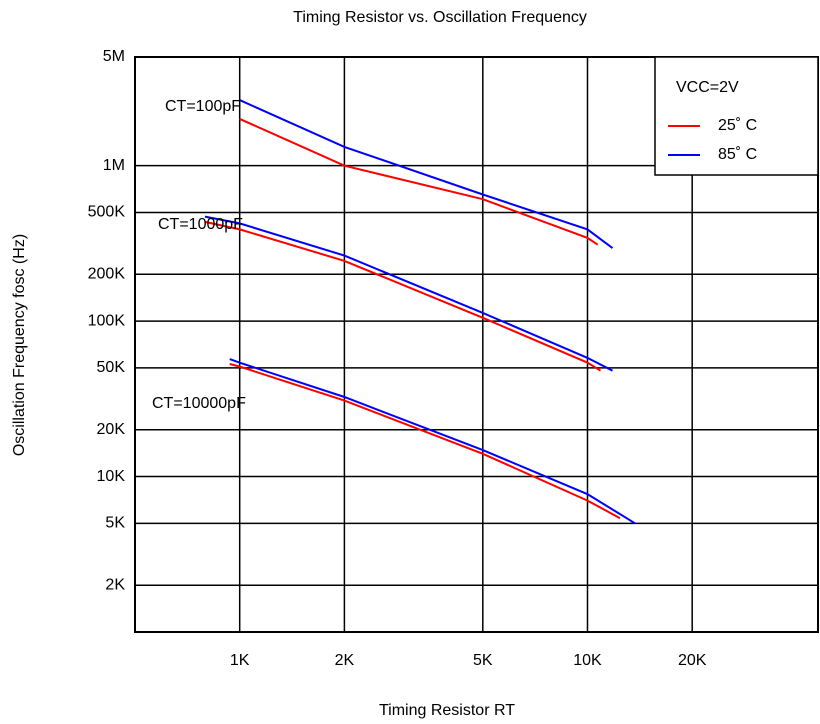 This screenshot has width=820, height=724. What do you see at coordinates (345, 660) in the screenshot?
I see `x-tick-label: 2K` at bounding box center [345, 660].